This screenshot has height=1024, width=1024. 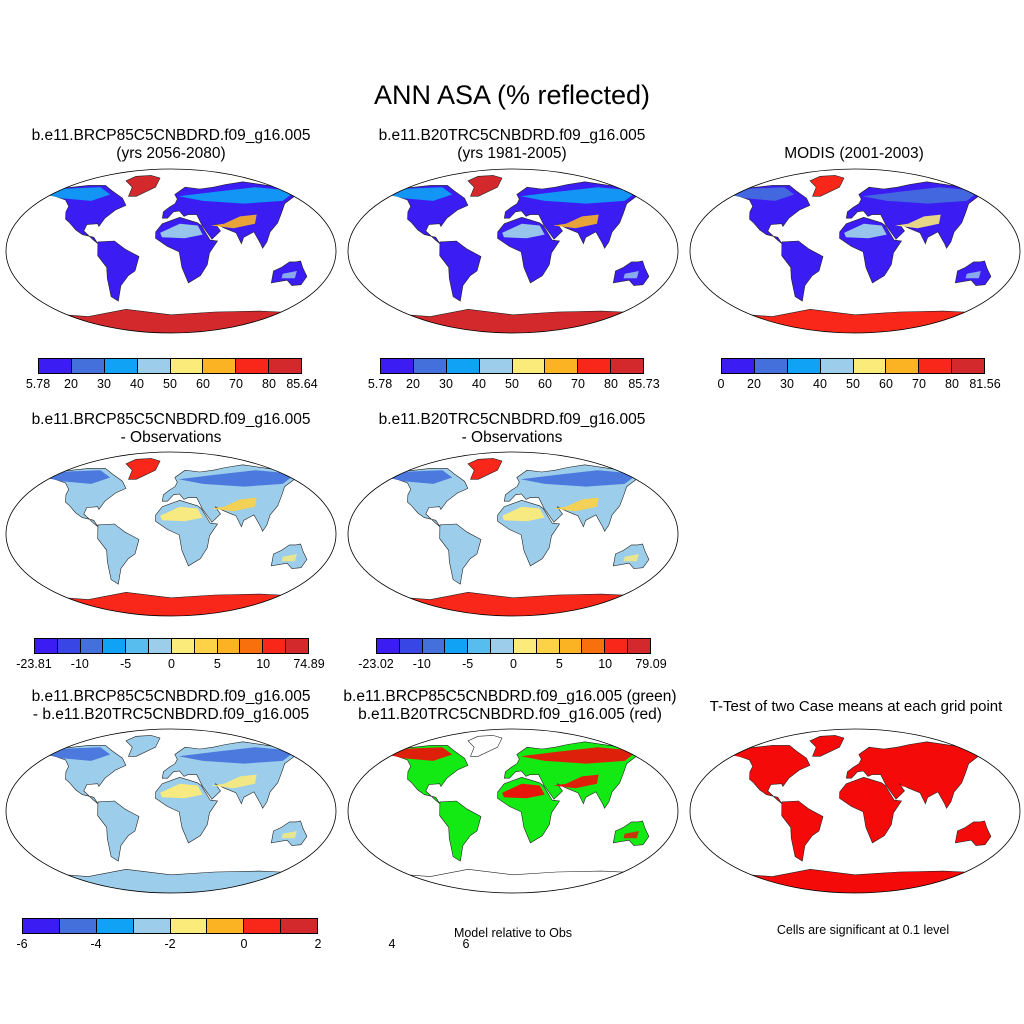 What do you see at coordinates (79, 664) in the screenshot?
I see `colorbar-tick-label: -10` at bounding box center [79, 664].